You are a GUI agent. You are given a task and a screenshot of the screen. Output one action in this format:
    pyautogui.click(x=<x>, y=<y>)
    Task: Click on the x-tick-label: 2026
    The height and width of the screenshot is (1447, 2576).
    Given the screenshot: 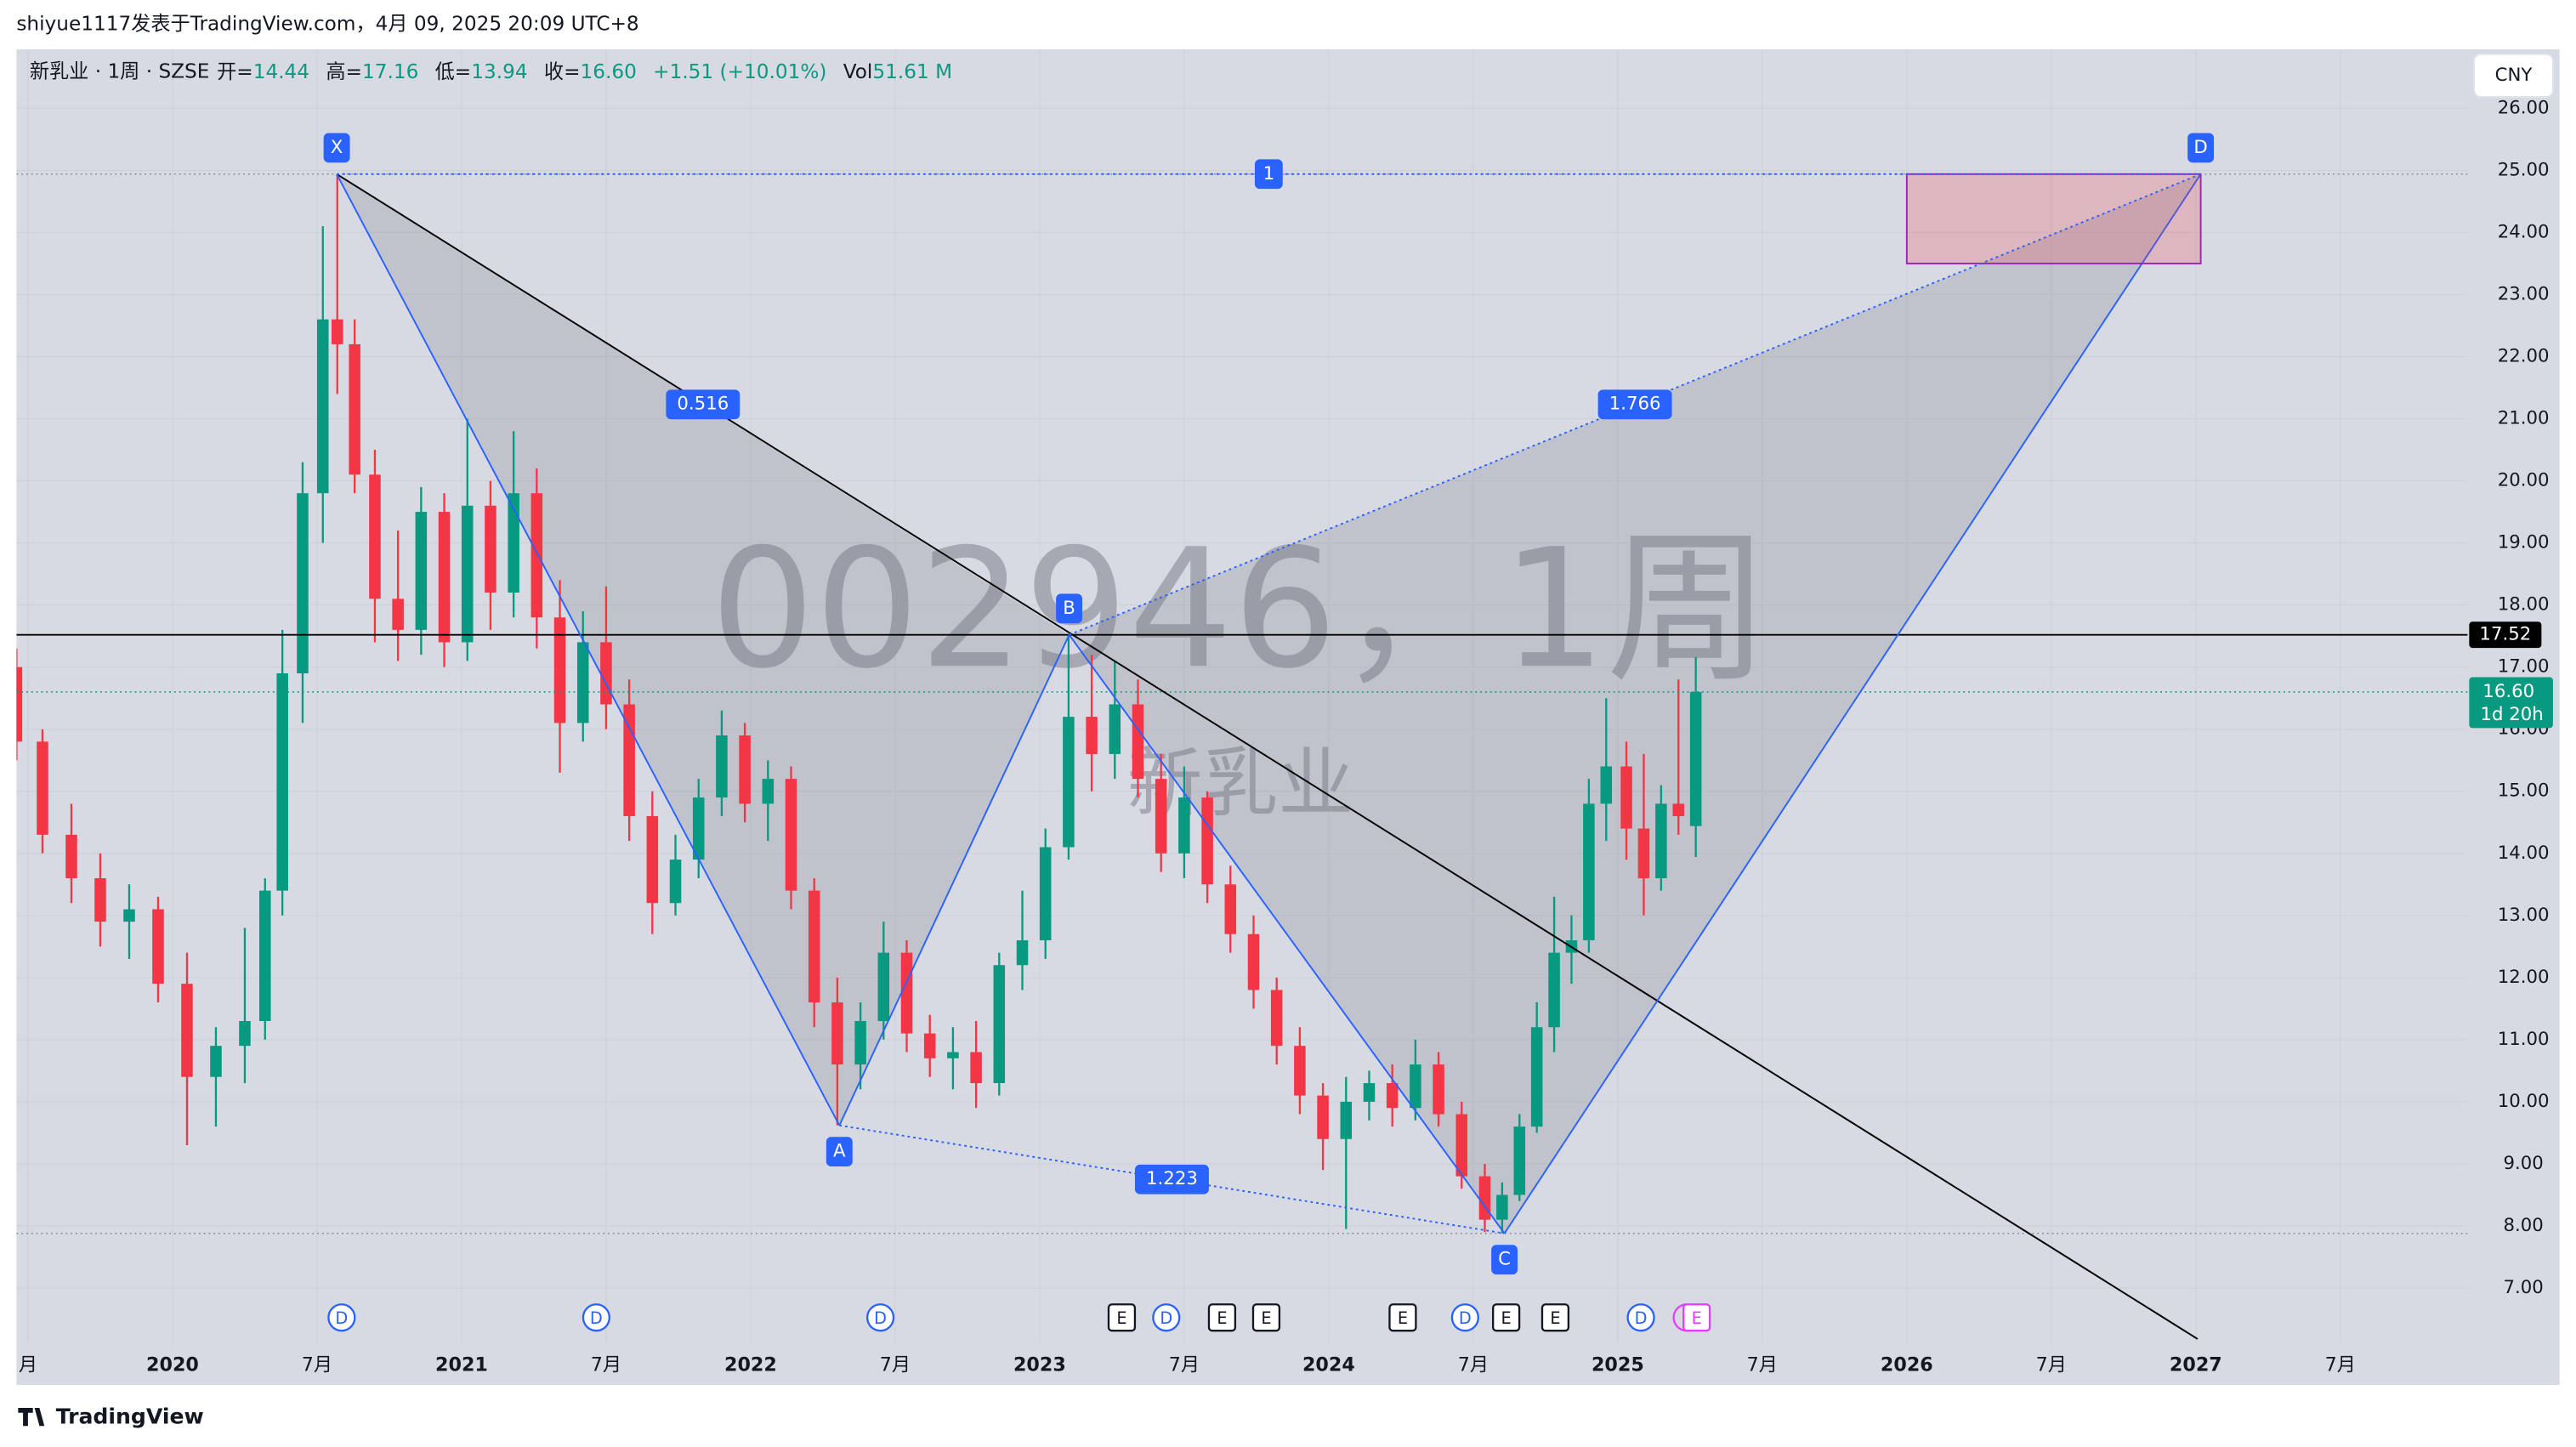 What is the action you would take?
    pyautogui.click(x=1907, y=1364)
    